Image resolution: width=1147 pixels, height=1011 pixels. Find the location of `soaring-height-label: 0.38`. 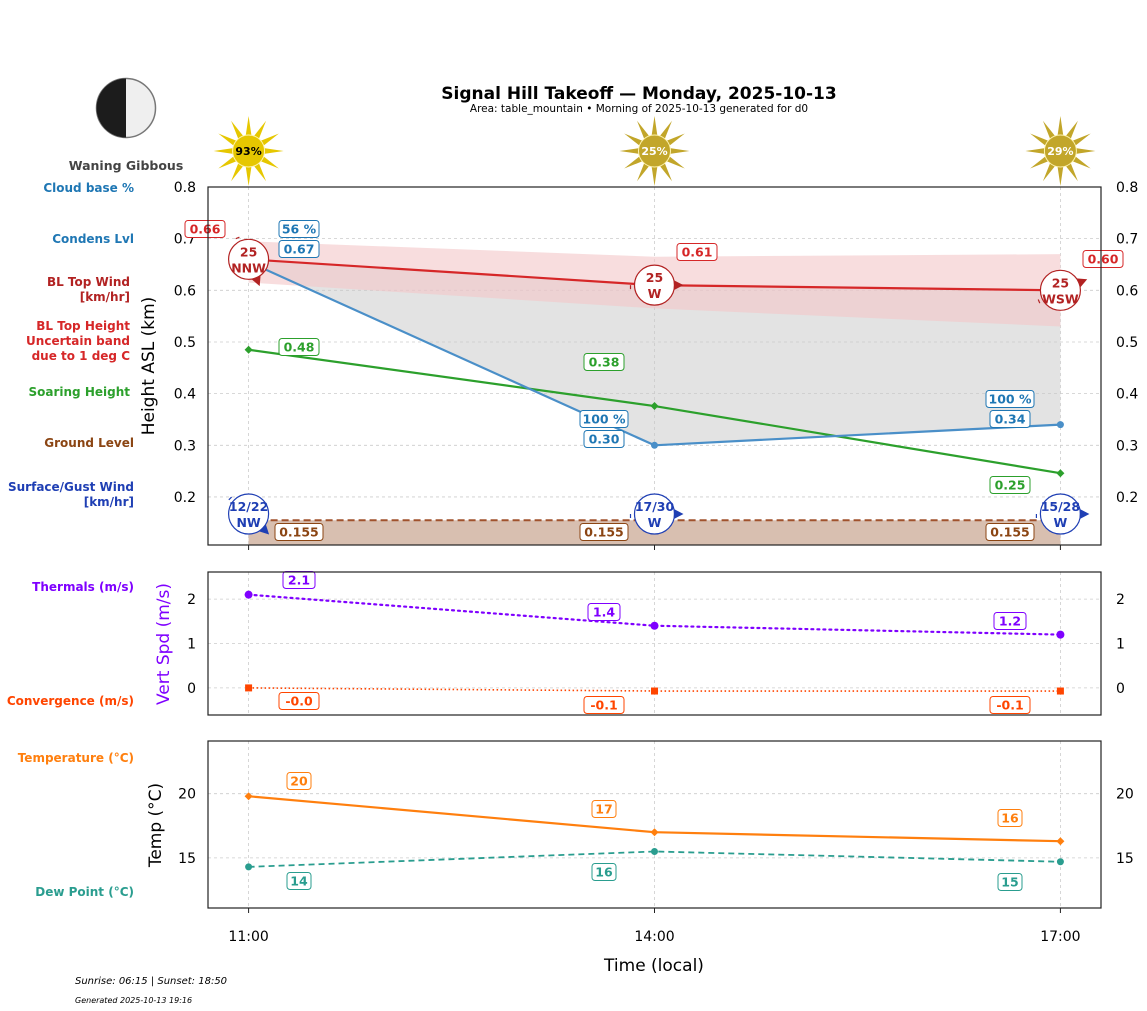

soaring-height-label: 0.38 is located at coordinates (604, 362).